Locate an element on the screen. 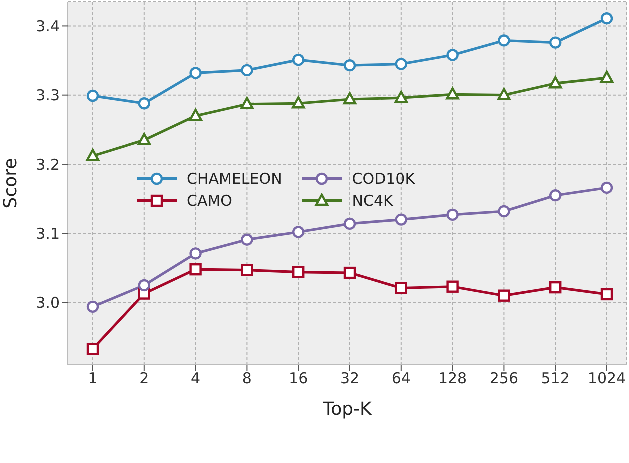 This screenshot has width=629, height=463. y-axis-title: Score is located at coordinates (11, 183).